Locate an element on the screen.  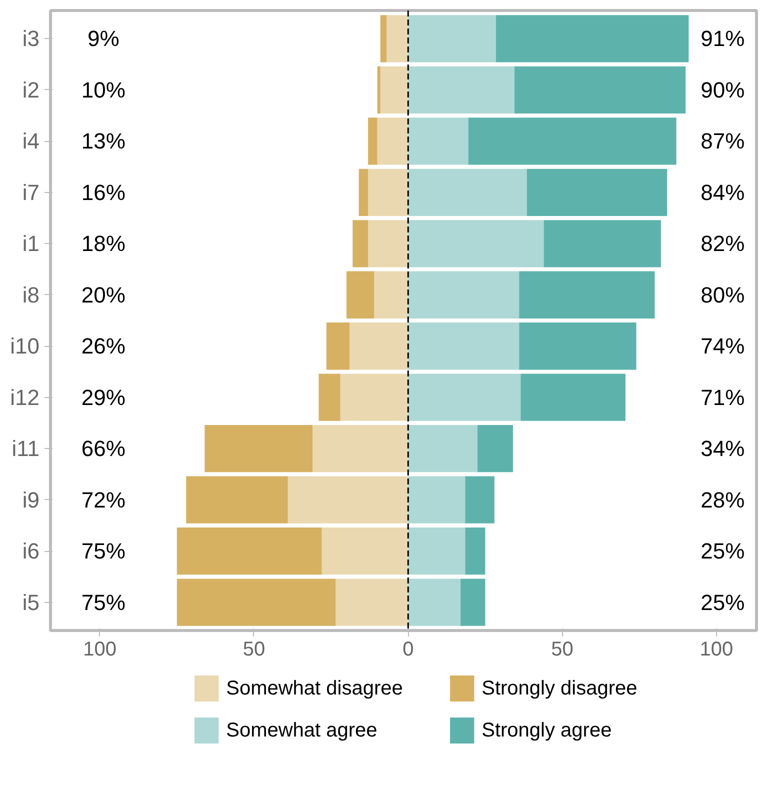
annotation: 90% is located at coordinates (722, 89).